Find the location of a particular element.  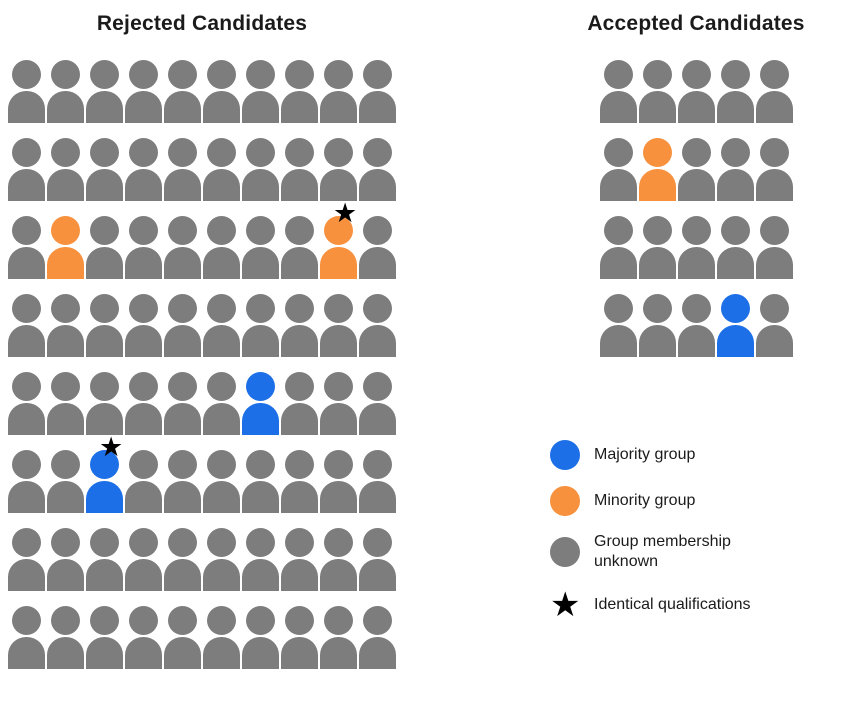

person-icon-majority is located at coordinates (260, 403).